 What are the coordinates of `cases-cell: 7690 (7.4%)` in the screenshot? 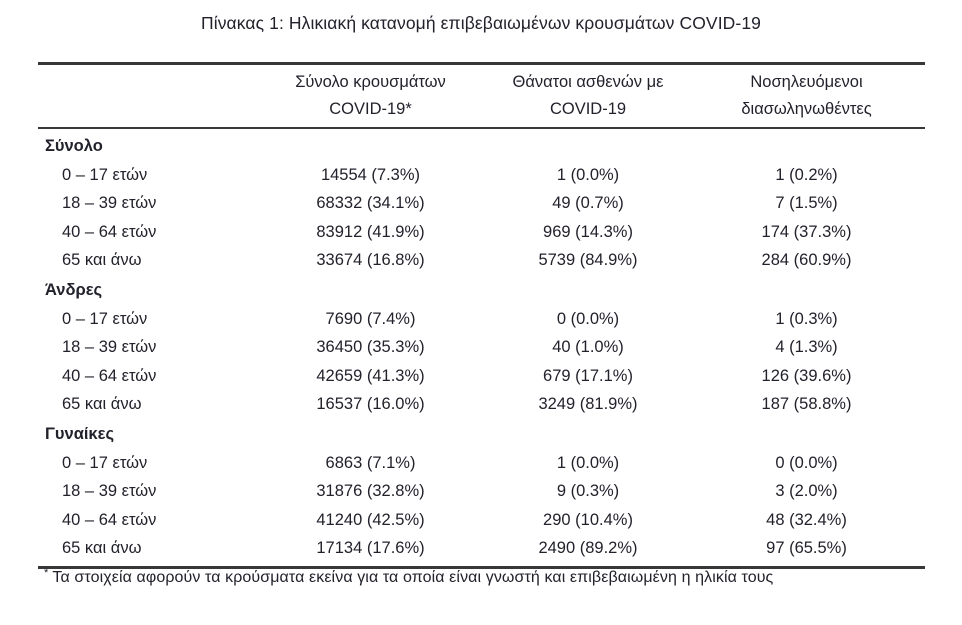 It's located at (370, 318).